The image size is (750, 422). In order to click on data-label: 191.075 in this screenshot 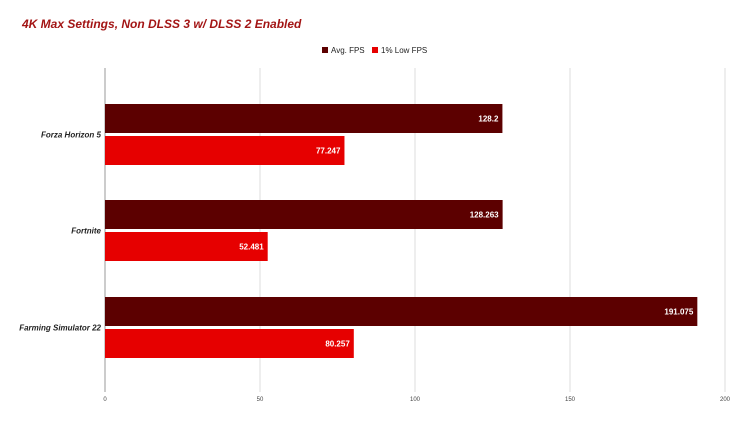, I will do `click(678, 312)`.